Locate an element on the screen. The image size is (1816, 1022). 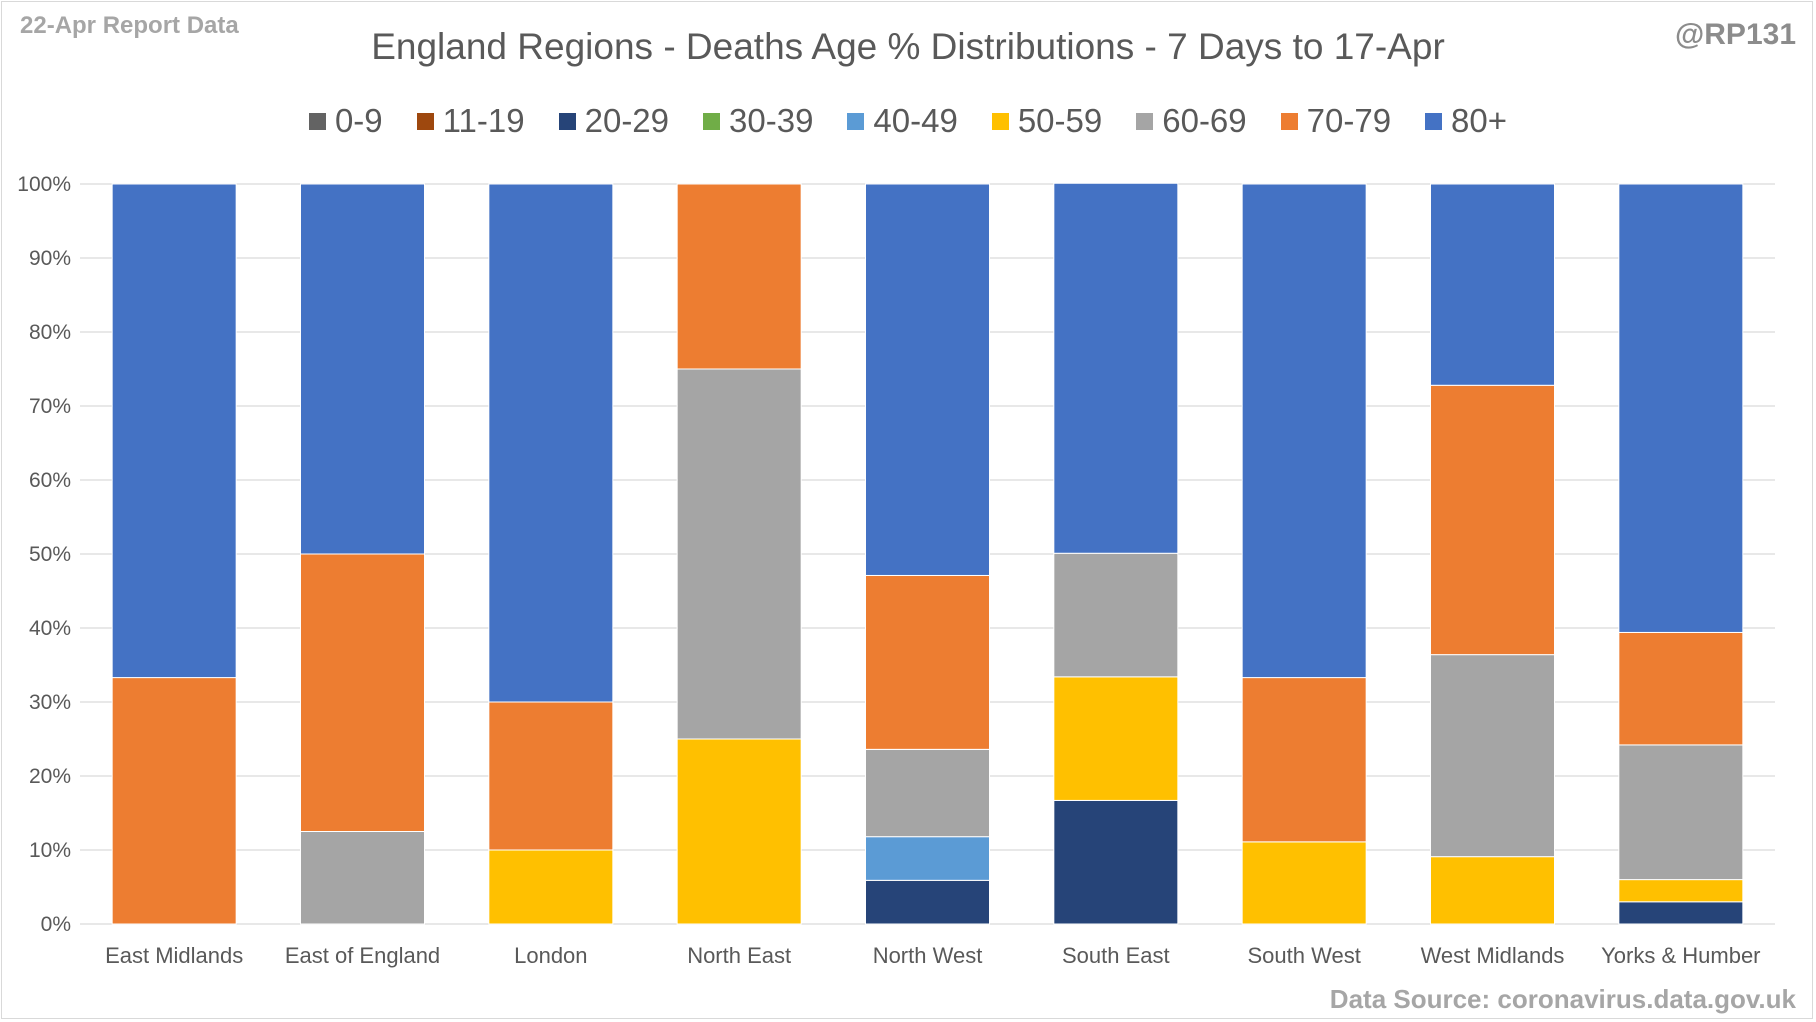
legend-label: 80+ is located at coordinates (1479, 120).